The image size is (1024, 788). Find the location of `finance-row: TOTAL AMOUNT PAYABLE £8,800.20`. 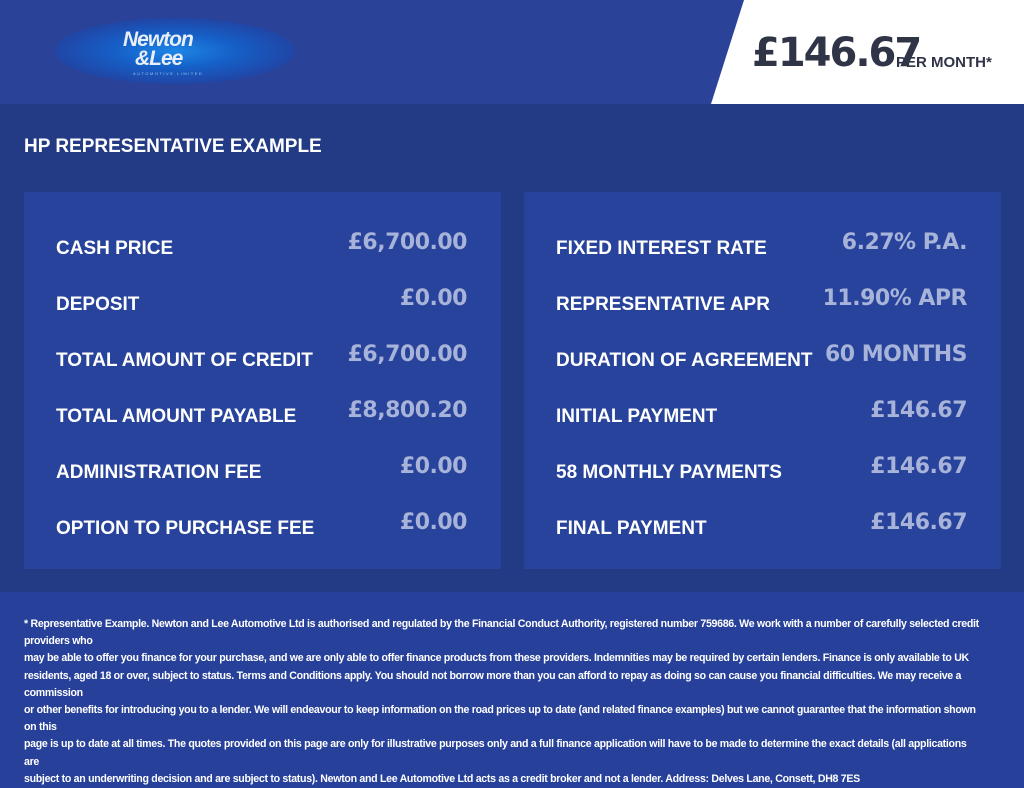

finance-row: TOTAL AMOUNT PAYABLE £8,800.20 is located at coordinates (262, 413).